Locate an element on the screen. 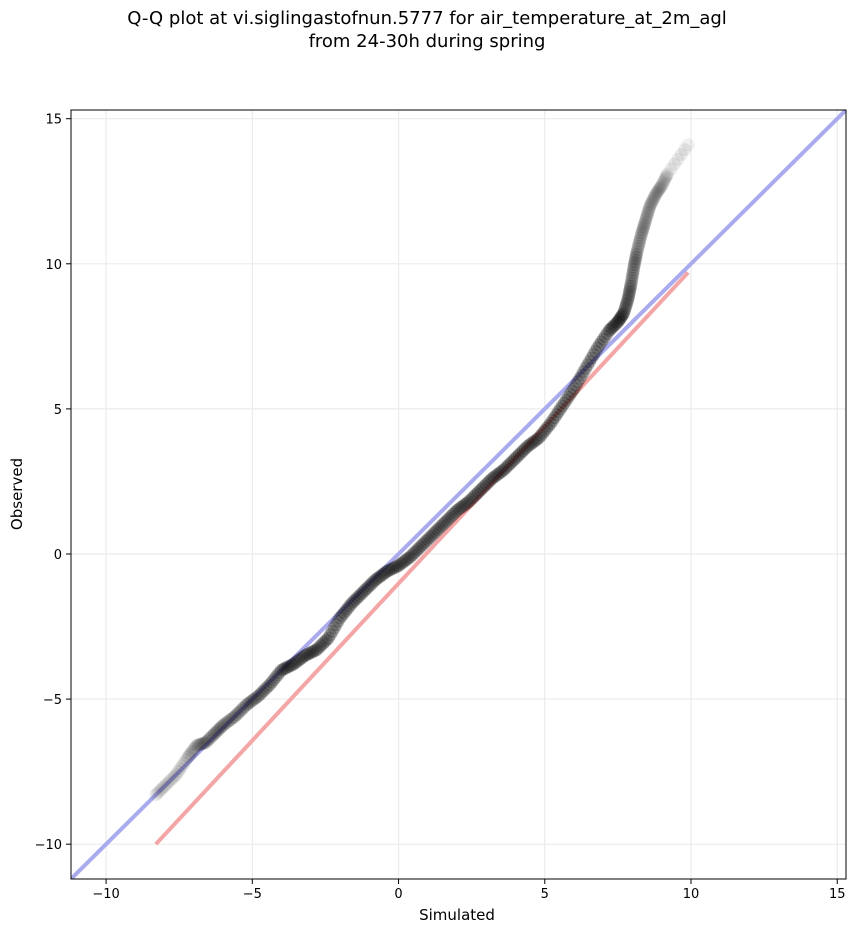  x-axis-label: Simulated is located at coordinates (457, 915).